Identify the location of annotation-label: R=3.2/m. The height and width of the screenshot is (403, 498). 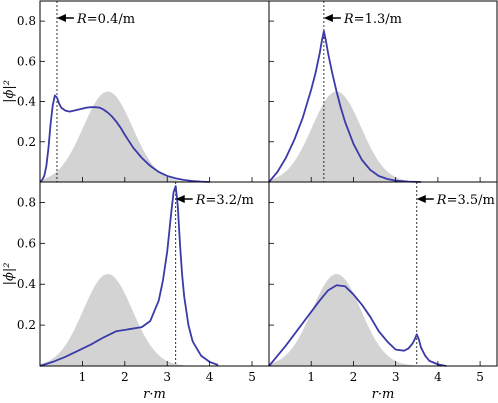
(224, 200).